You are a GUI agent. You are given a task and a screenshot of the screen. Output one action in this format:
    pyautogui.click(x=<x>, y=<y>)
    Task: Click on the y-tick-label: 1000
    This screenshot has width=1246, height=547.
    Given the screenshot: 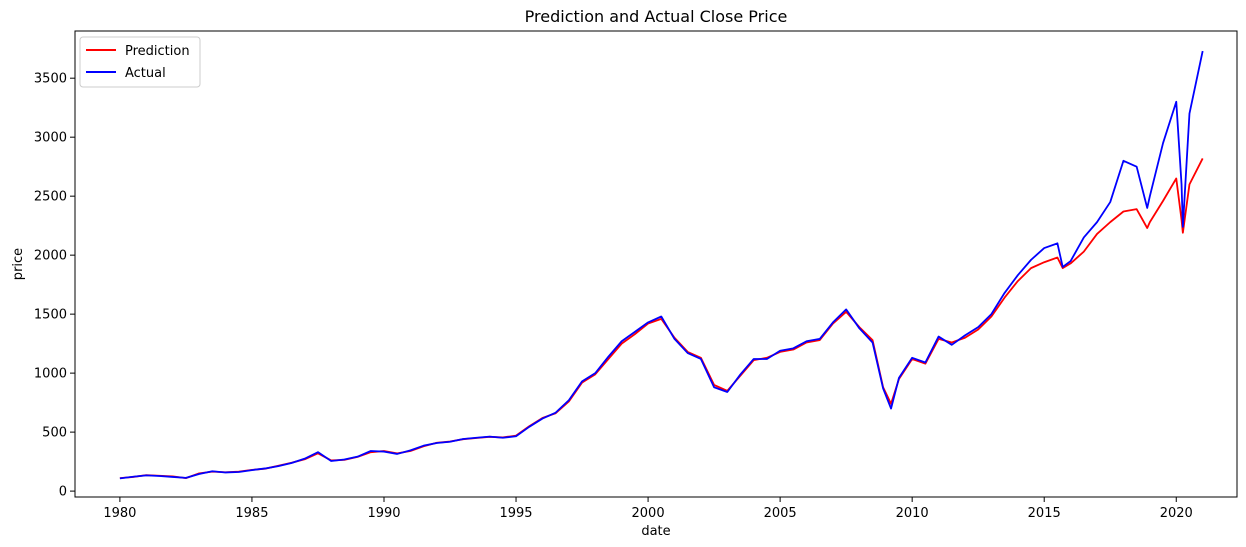 What is the action you would take?
    pyautogui.click(x=50, y=374)
    